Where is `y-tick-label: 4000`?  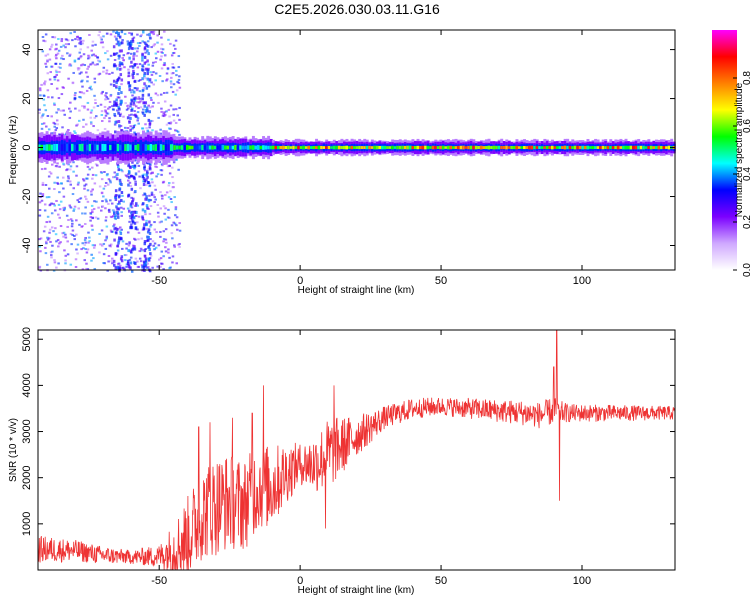
y-tick-label: 4000 is located at coordinates (27, 385).